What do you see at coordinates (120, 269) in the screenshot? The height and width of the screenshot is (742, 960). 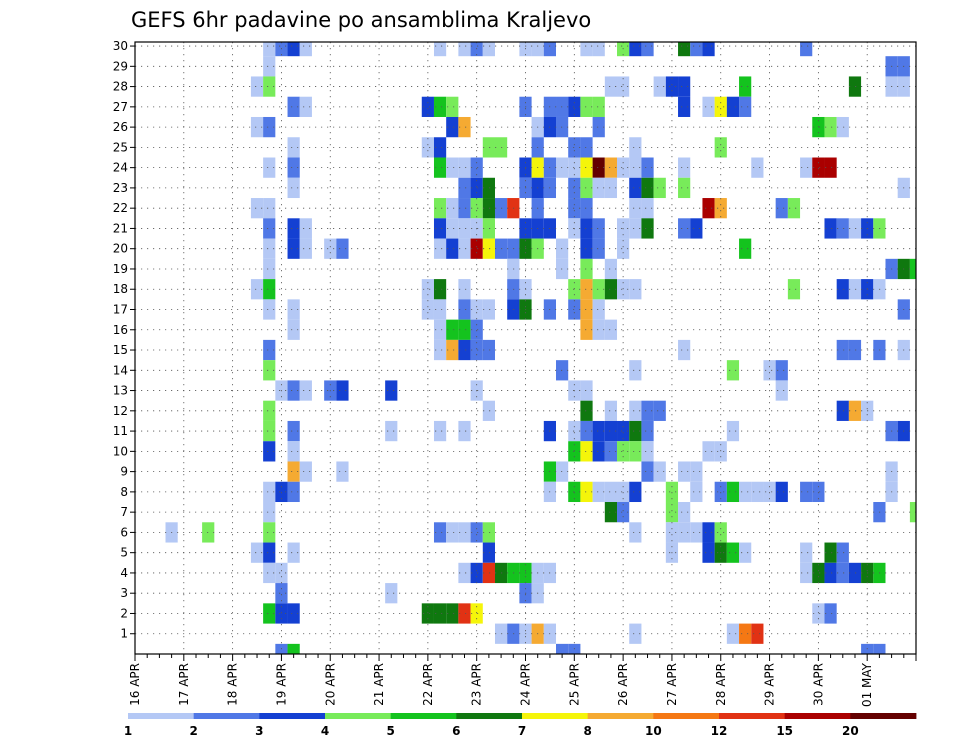 I see `y-tick-label: 19` at bounding box center [120, 269].